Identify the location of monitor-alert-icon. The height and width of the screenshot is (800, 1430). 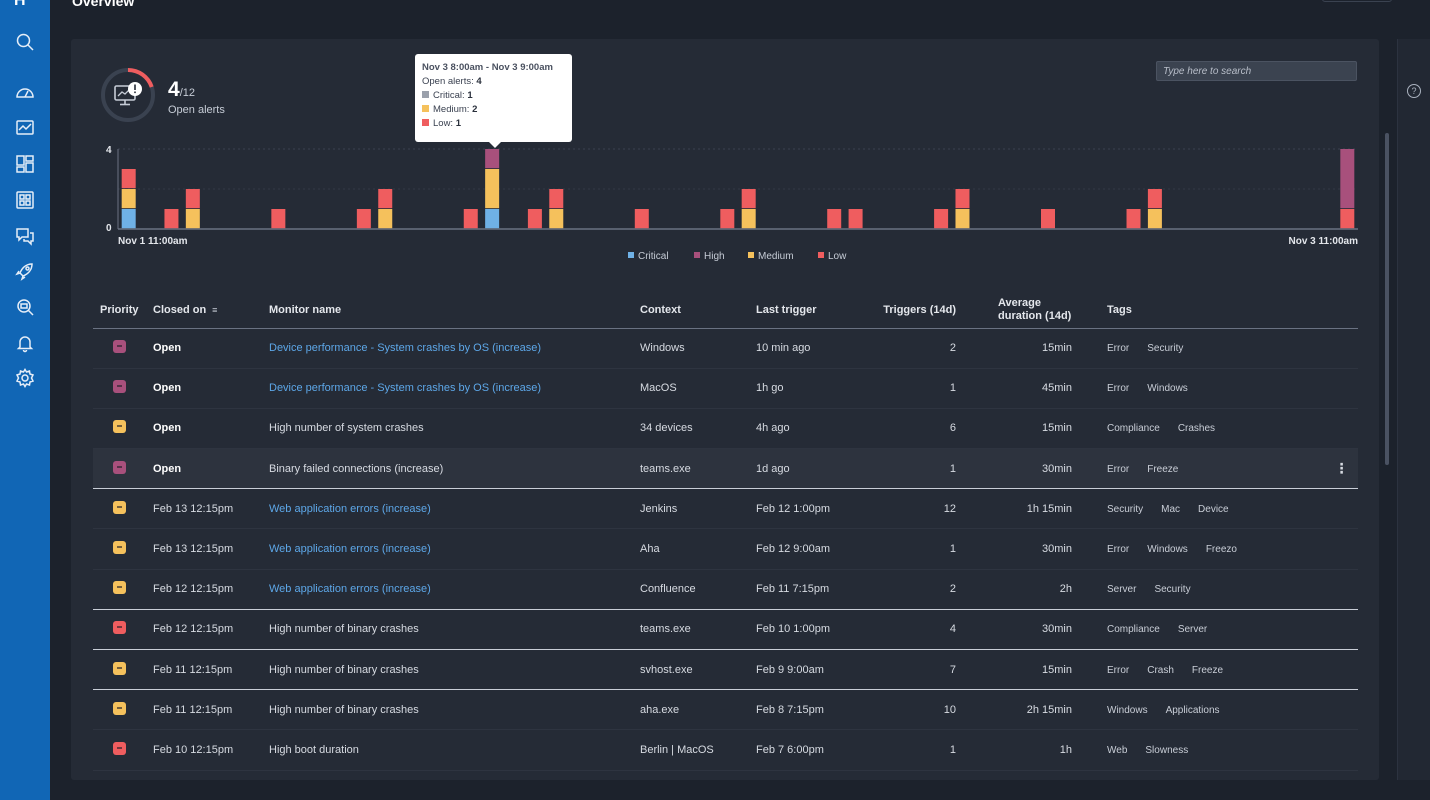
(128, 94).